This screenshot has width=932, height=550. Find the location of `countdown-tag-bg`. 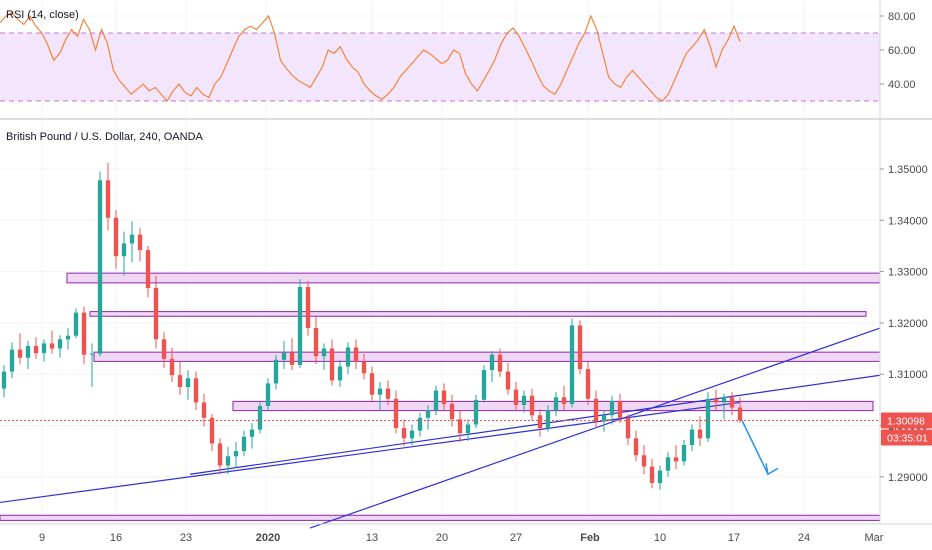

countdown-tag-bg is located at coordinates (906, 437).